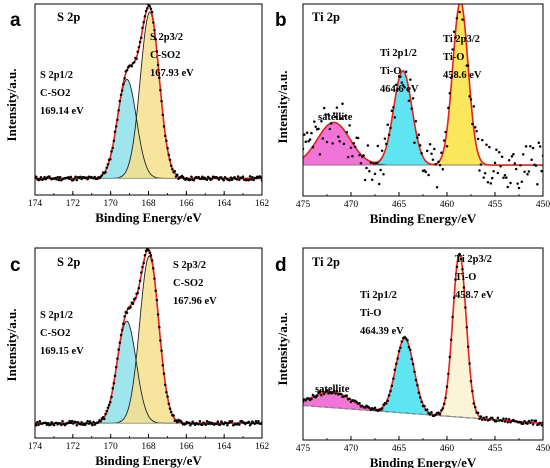 This screenshot has width=550, height=468. What do you see at coordinates (262, 447) in the screenshot?
I see `x-tick-label: 162` at bounding box center [262, 447].